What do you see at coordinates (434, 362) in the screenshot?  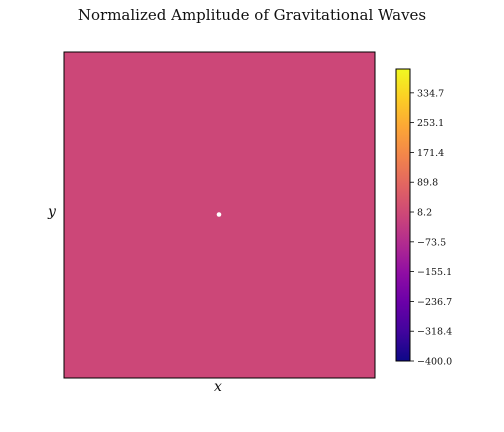 I see `colorbar-tick-label: −400.0` at bounding box center [434, 362].